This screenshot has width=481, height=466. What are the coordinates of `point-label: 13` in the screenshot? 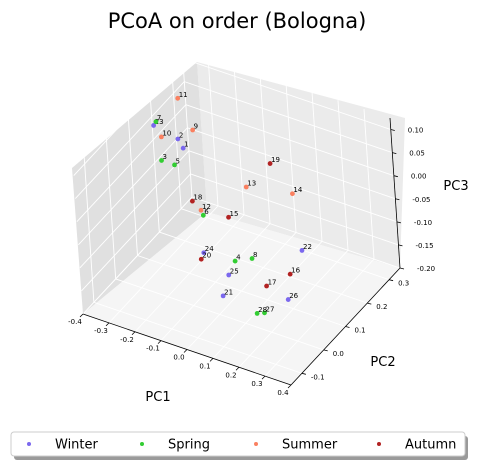 It's located at (251, 183).